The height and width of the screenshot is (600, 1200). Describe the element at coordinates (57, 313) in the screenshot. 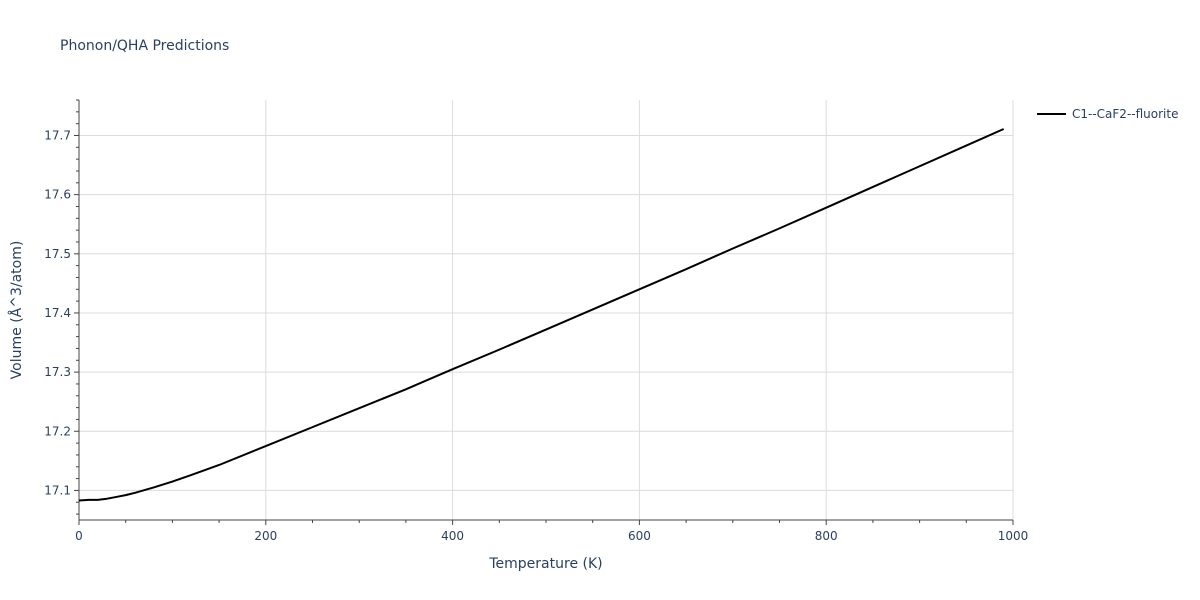

I see `y-tick-label: 17.4` at that location.